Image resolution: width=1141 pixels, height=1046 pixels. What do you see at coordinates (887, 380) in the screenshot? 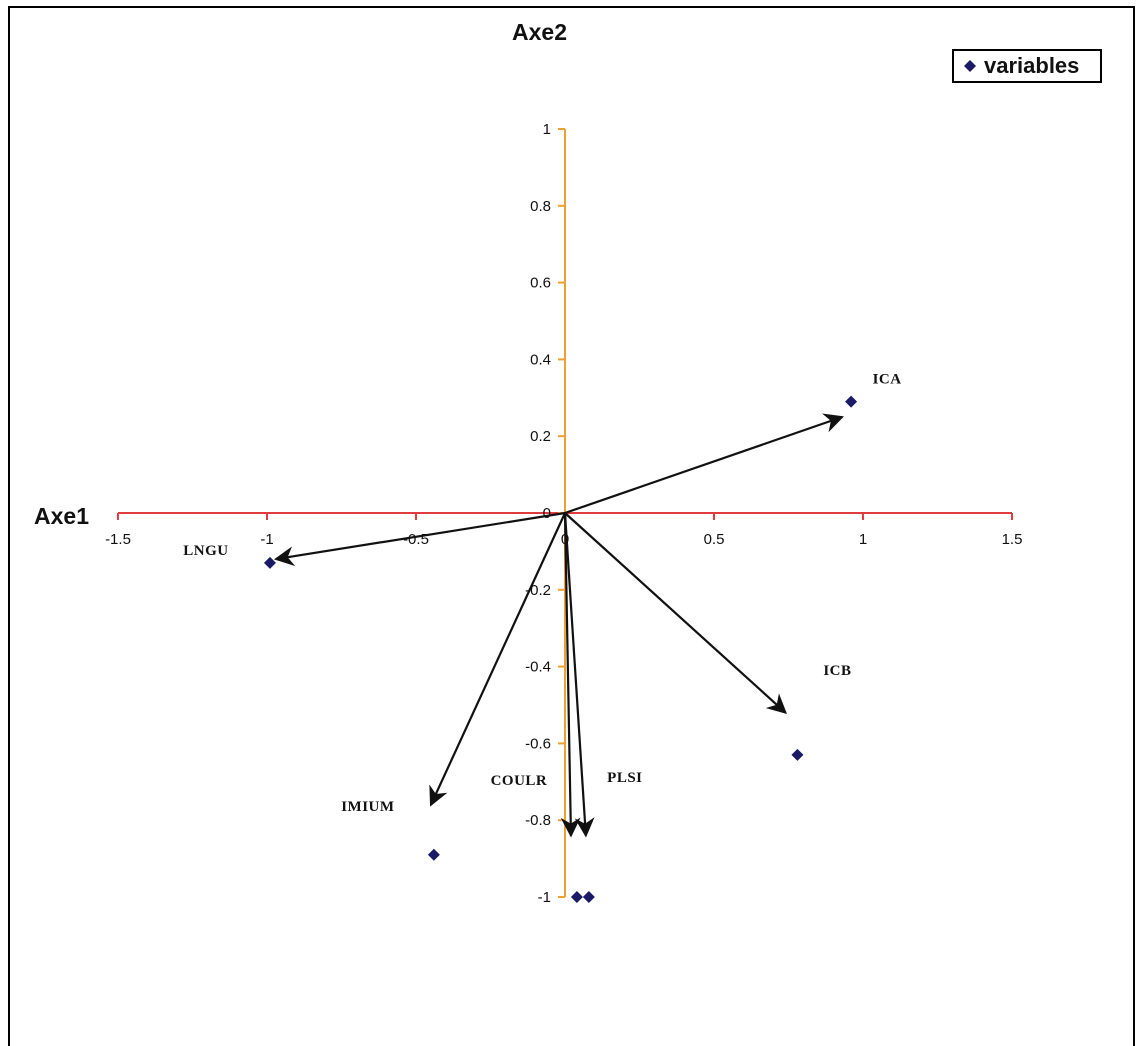
I see `point-label-ica: ICA` at bounding box center [887, 380].